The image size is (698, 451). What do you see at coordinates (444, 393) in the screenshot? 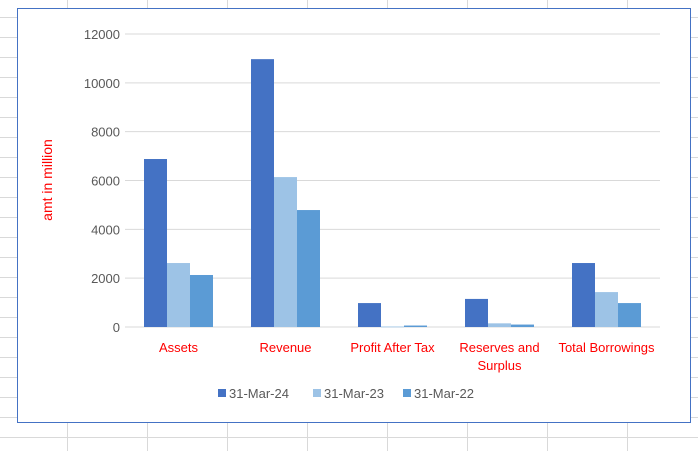
I see `legend-label: 31-Mar-22` at bounding box center [444, 393].